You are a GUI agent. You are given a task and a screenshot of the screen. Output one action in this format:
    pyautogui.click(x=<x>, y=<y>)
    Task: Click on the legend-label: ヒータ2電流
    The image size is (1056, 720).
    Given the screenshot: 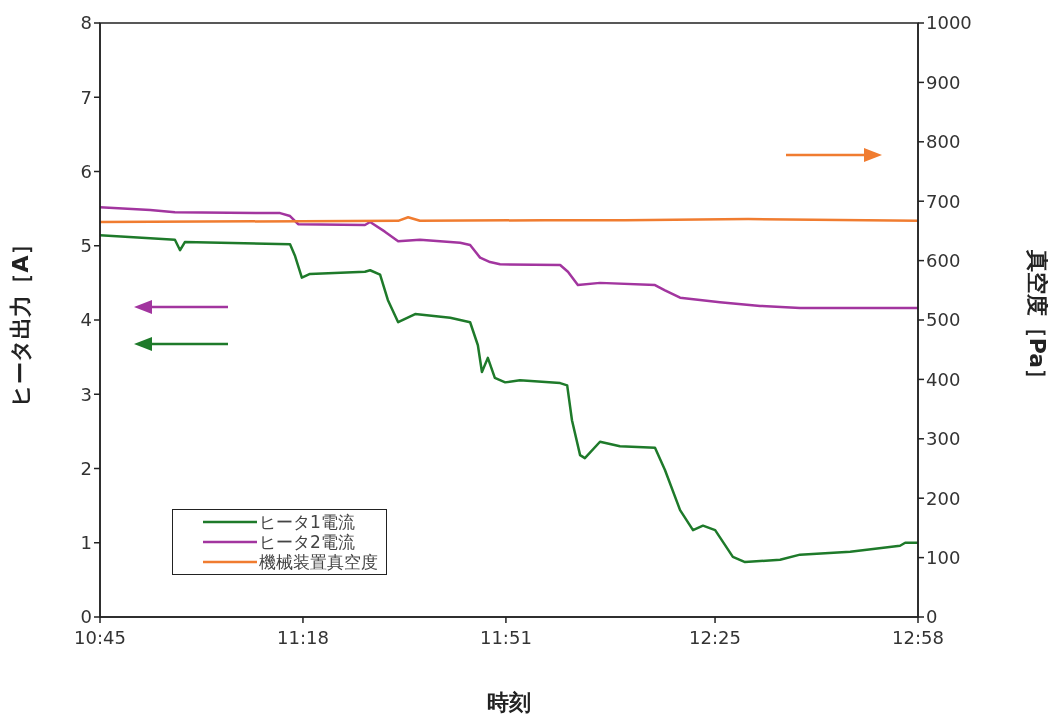 What is the action you would take?
    pyautogui.click(x=307, y=542)
    